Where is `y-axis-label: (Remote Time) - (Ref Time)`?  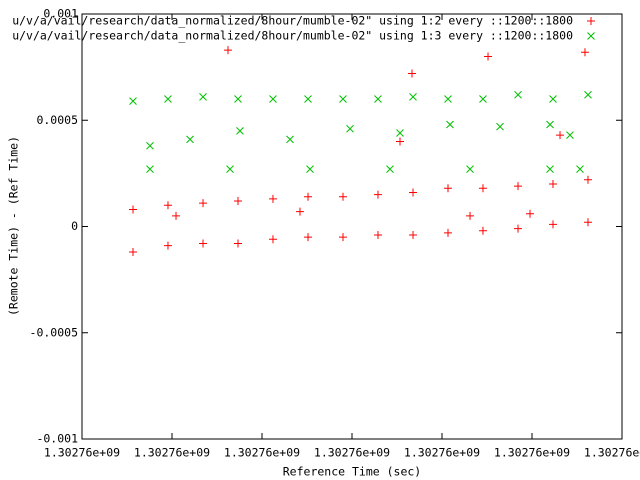 y-axis-label: (Remote Time) - (Ref Time) is located at coordinates (14, 226).